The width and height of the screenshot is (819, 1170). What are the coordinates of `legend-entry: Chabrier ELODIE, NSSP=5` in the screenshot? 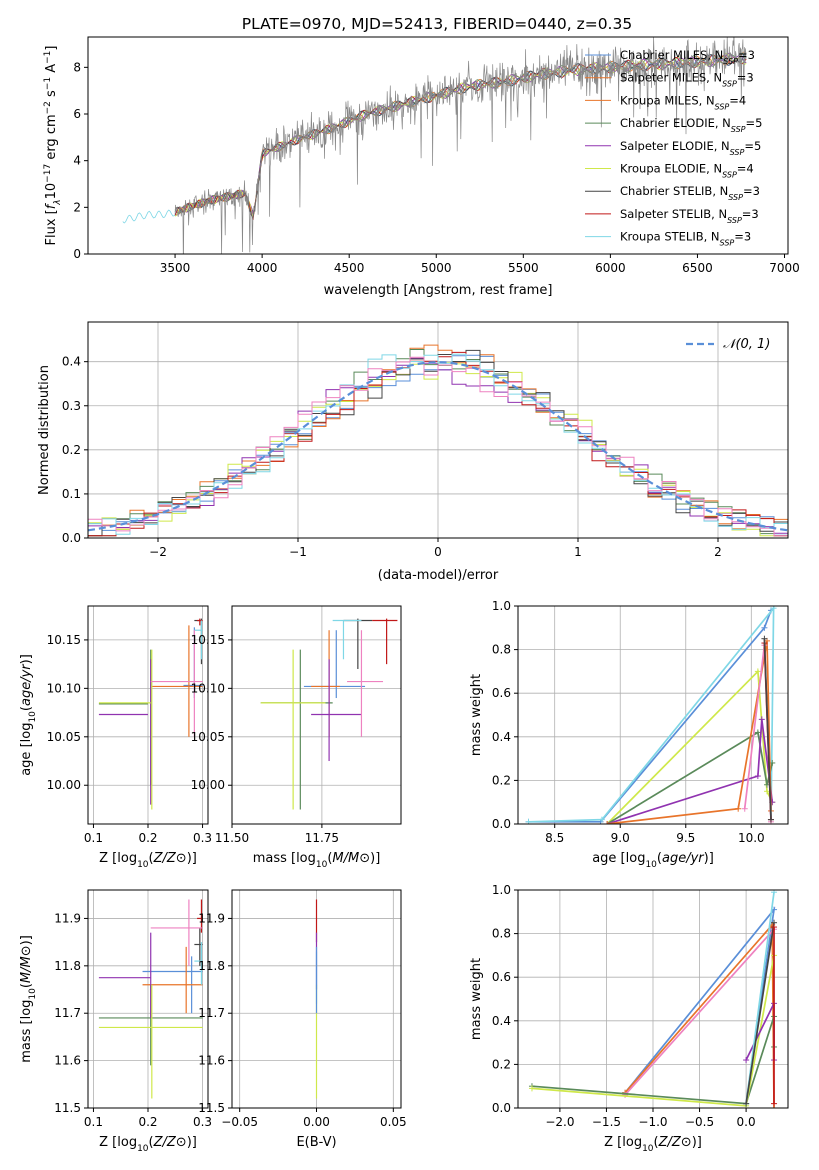 It's located at (691, 125).